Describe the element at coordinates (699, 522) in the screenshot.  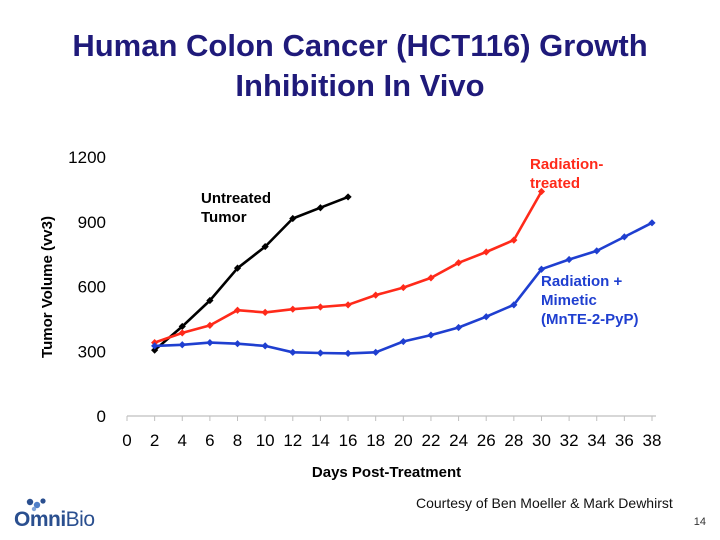
I see `page-number: 14` at that location.